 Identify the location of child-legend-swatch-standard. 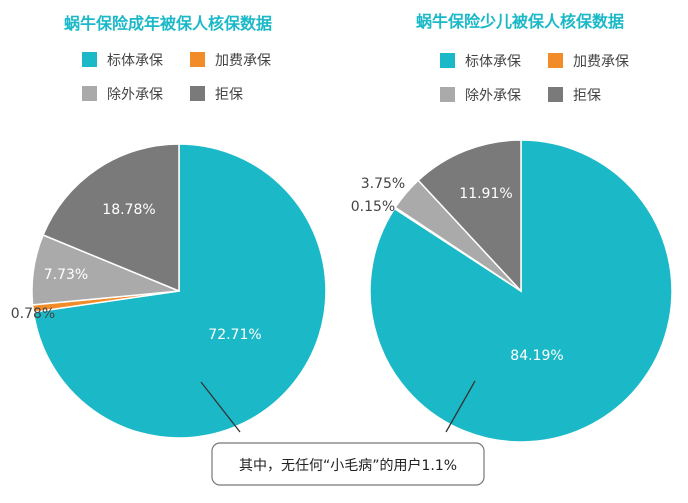
(447, 60).